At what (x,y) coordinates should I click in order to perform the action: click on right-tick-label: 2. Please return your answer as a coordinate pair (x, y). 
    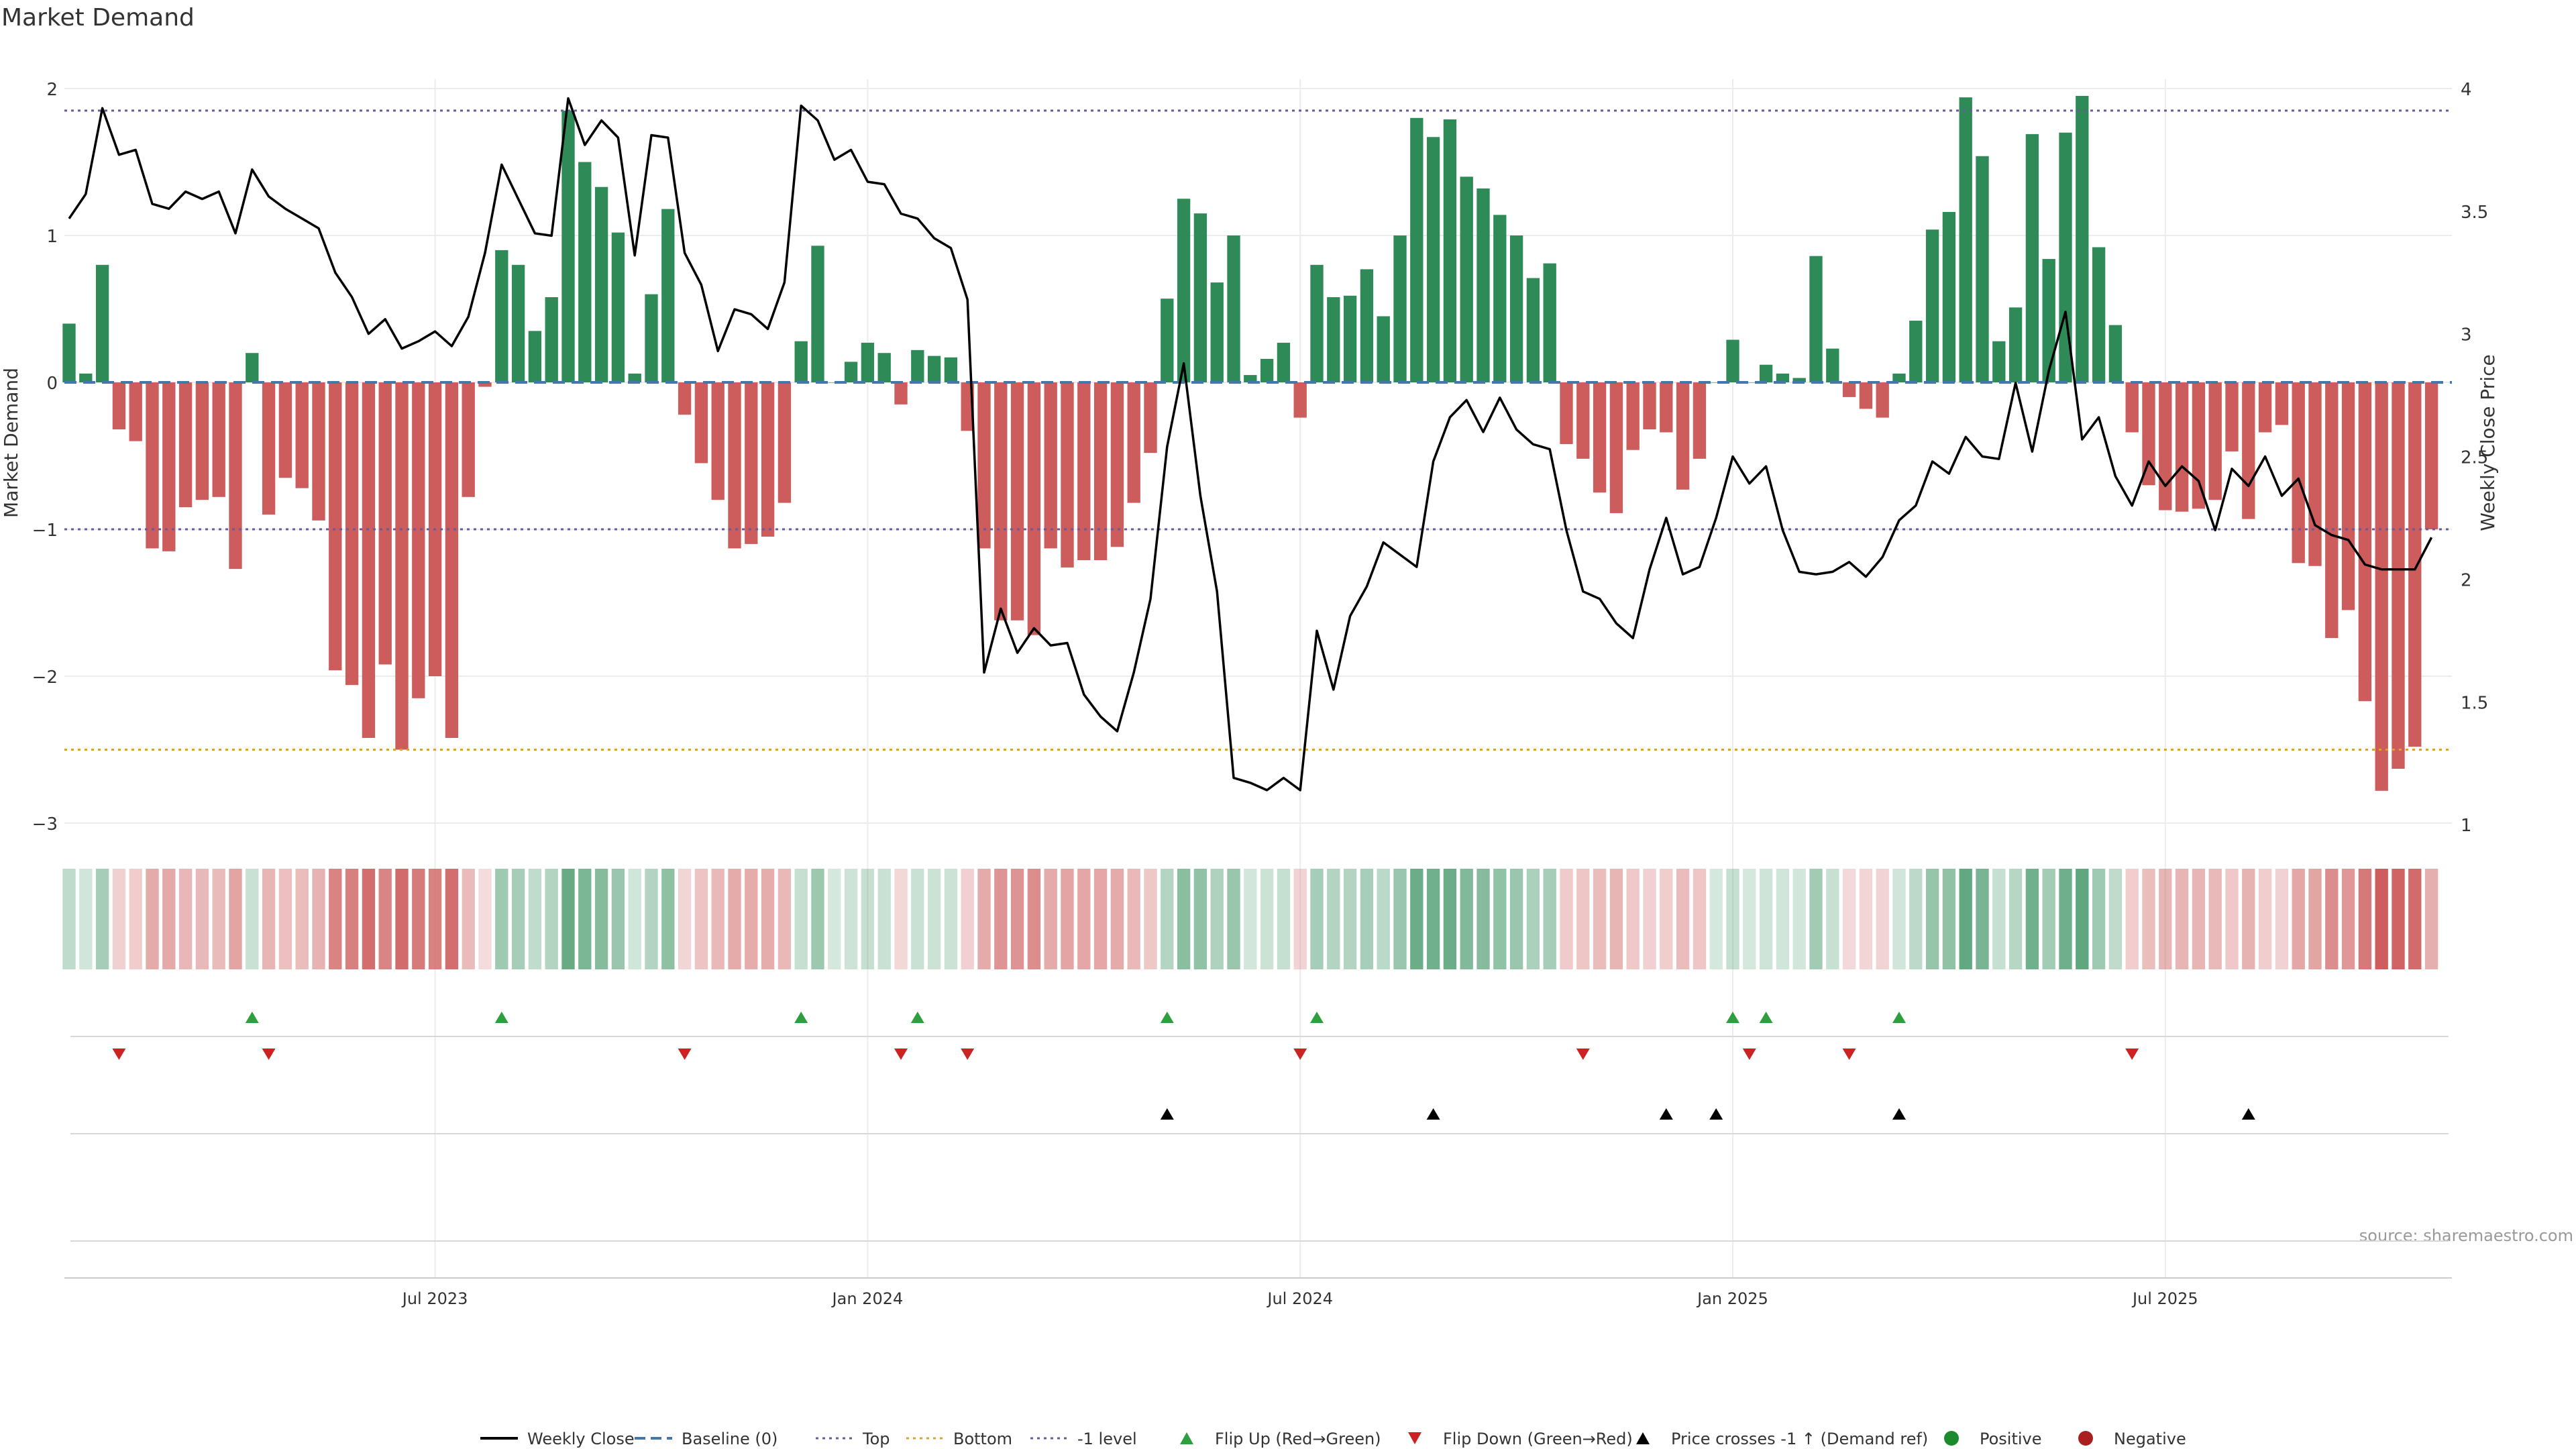
    Looking at the image, I should click on (2466, 580).